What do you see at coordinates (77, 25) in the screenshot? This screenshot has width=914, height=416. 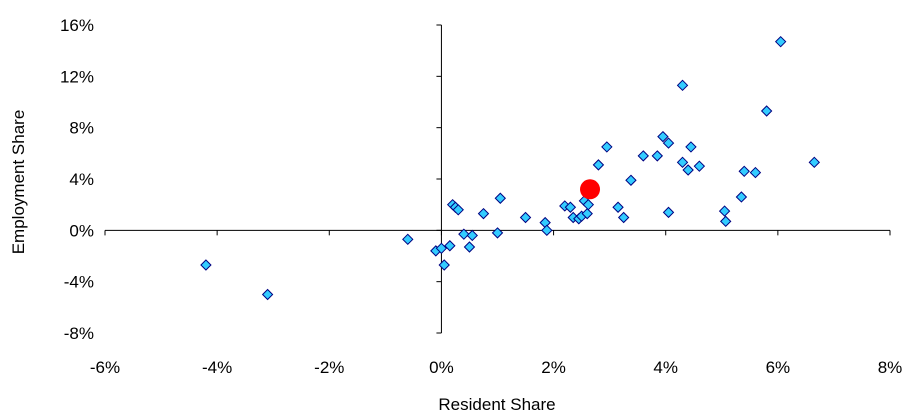 I see `y-tick-label: 16%` at bounding box center [77, 25].